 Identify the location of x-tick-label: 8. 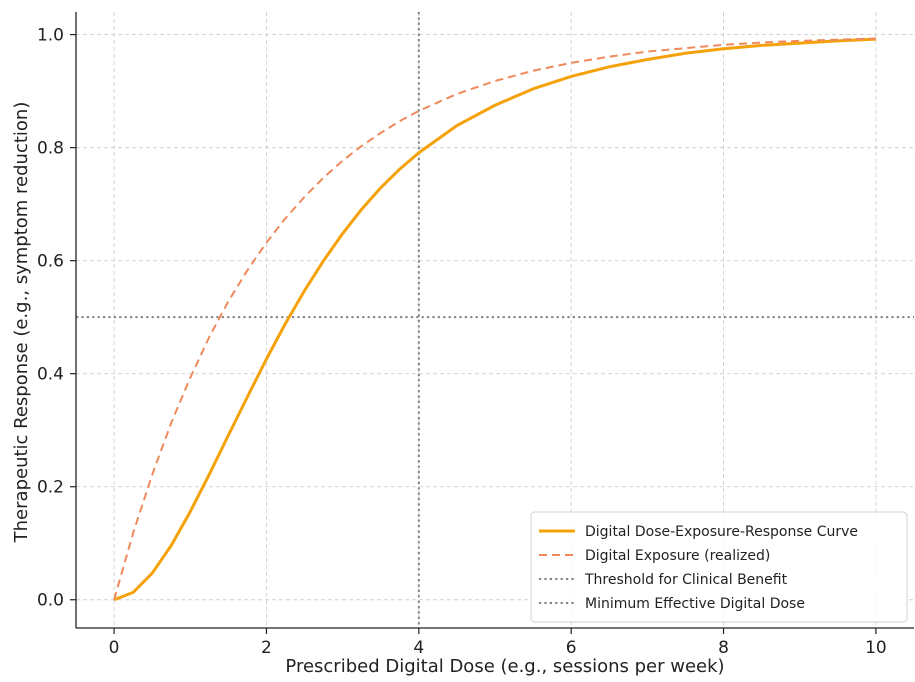
(723, 648).